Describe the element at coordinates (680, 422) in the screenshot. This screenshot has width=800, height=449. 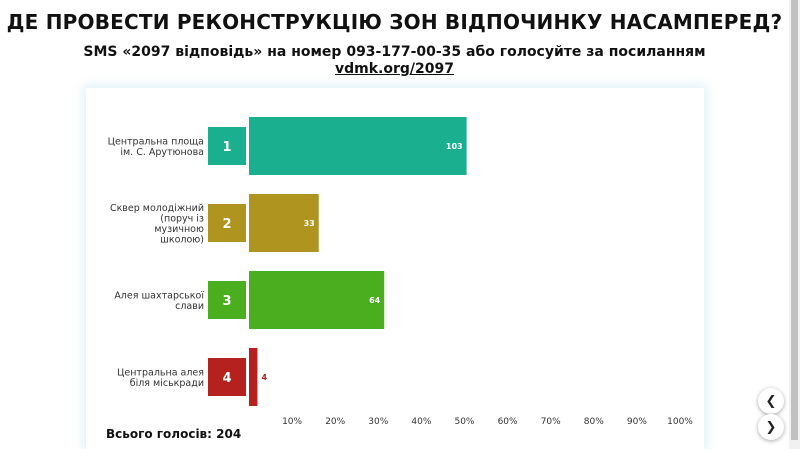
I see `x-tick-label: 100%` at that location.